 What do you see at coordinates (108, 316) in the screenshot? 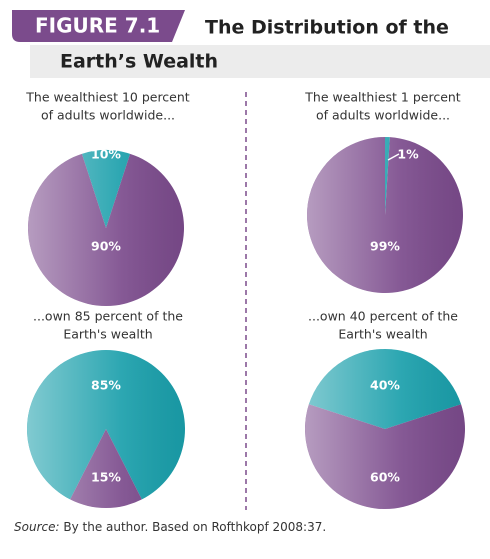
I see `pie-title: ...own 85 percent of the` at bounding box center [108, 316].